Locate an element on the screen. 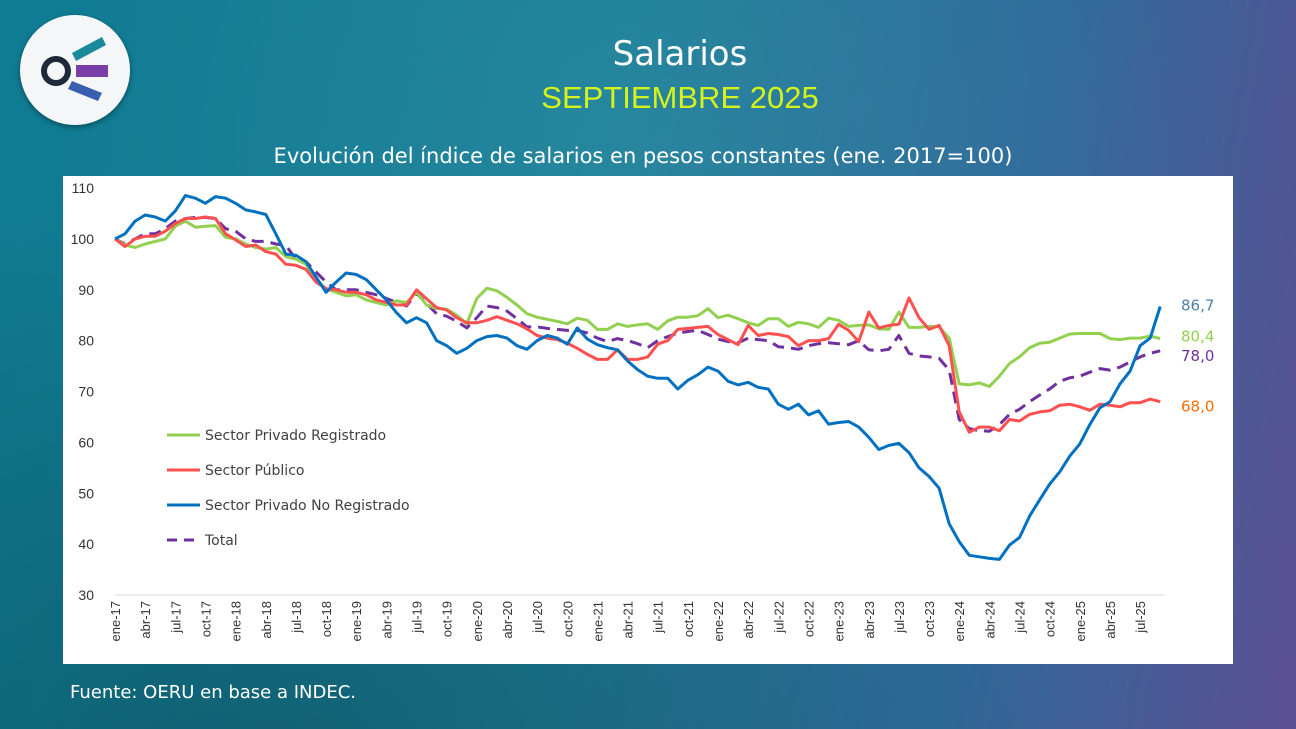  y-tick-label: 70 is located at coordinates (86, 392).